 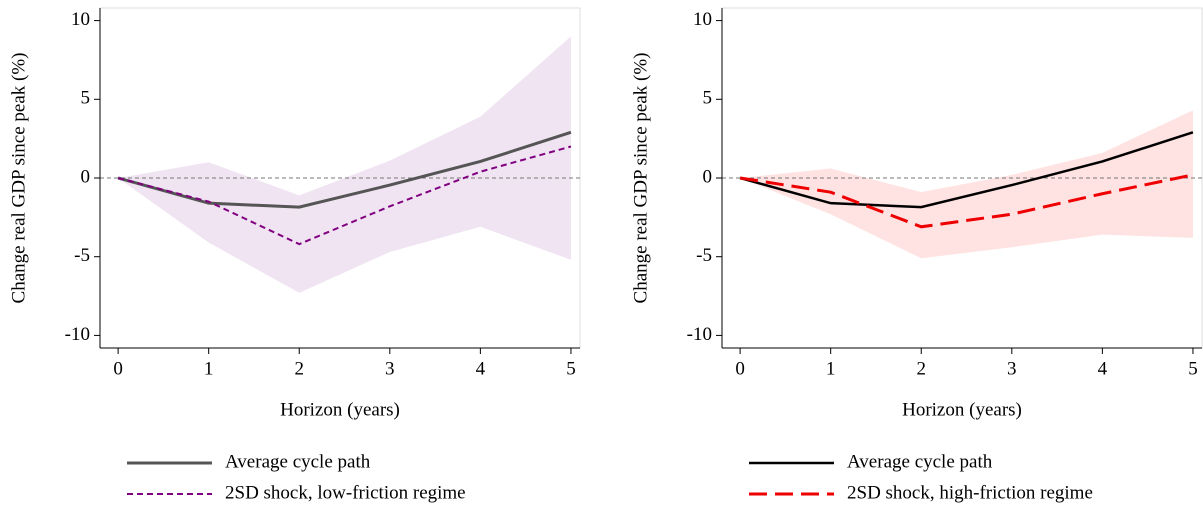 What do you see at coordinates (345, 492) in the screenshot?
I see `legend-label: 2SD shock, low-friction regime` at bounding box center [345, 492].